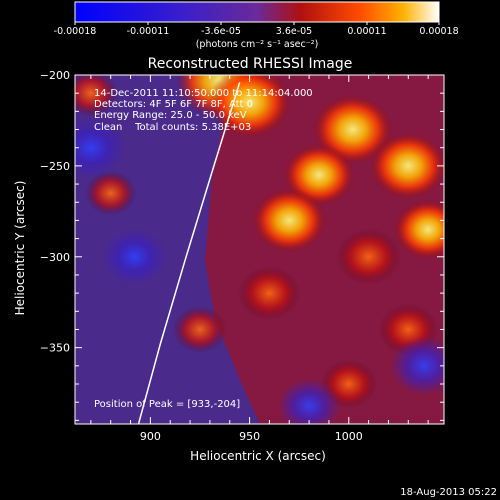  Describe the element at coordinates (75, 31) in the screenshot. I see `colorbar-tick-label: -0.00018` at that location.